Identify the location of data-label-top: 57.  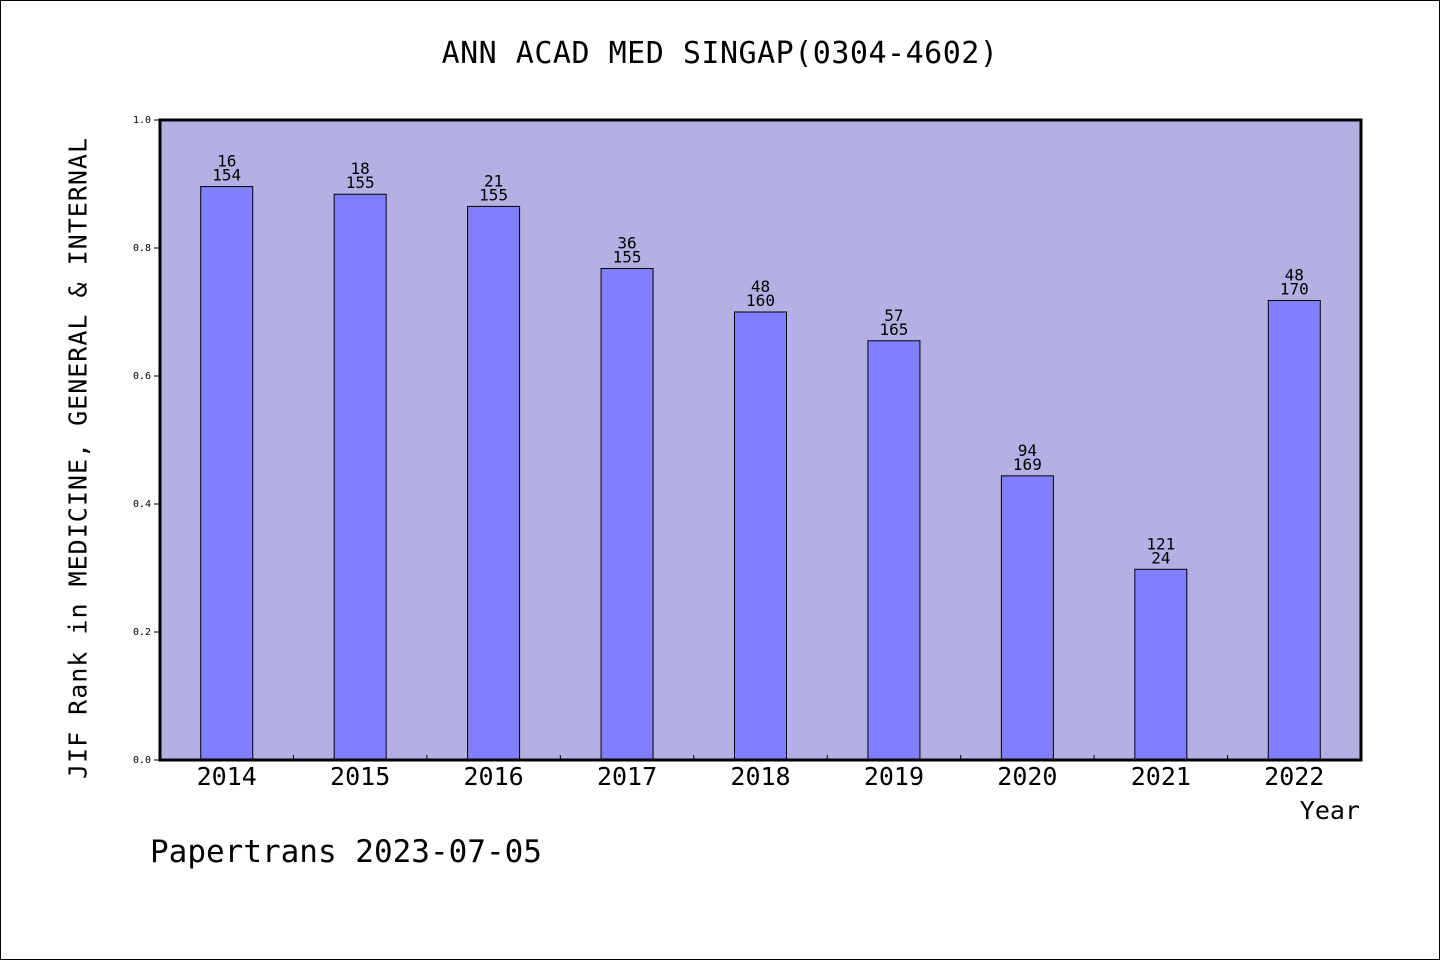
(893, 315).